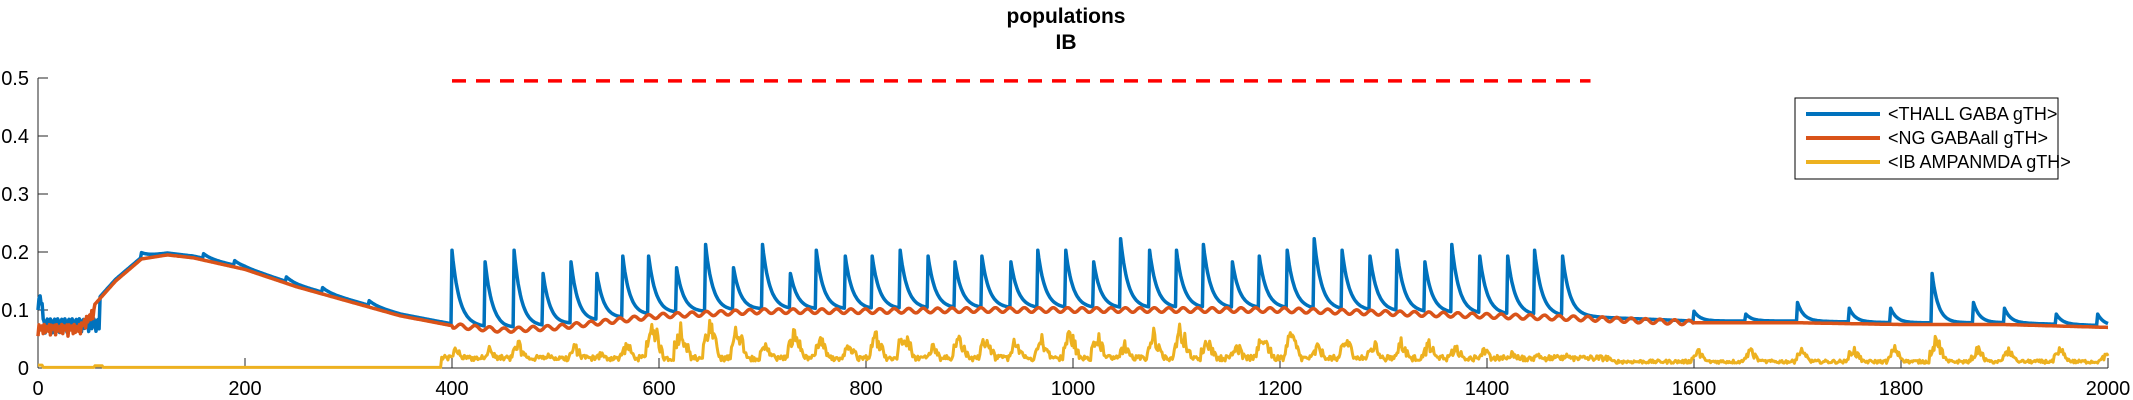  I want to click on series-line-ib, so click(1073, 343).